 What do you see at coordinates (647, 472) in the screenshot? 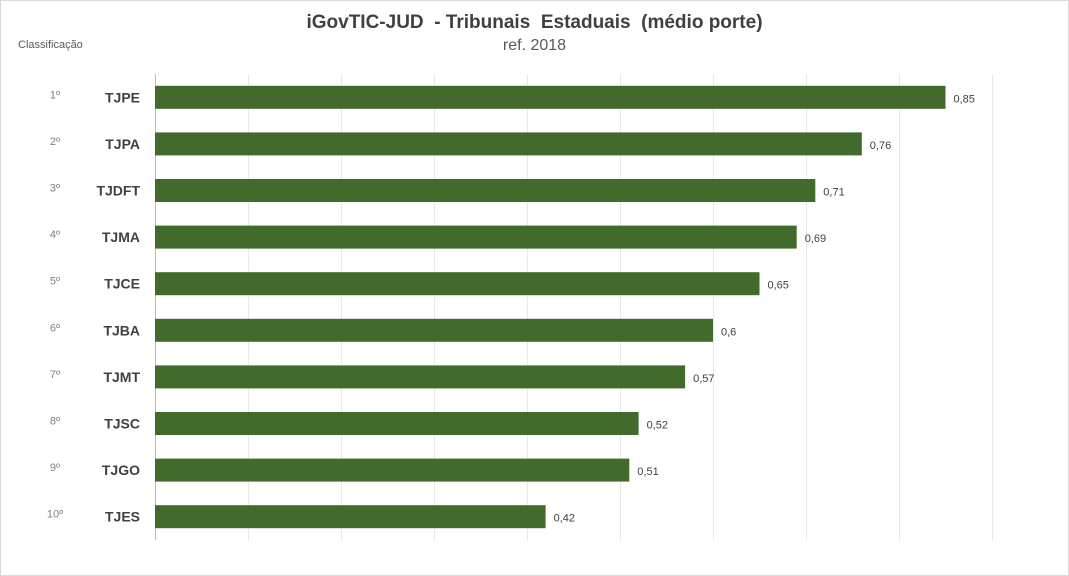
I see `data-label: 0,51` at bounding box center [647, 472].